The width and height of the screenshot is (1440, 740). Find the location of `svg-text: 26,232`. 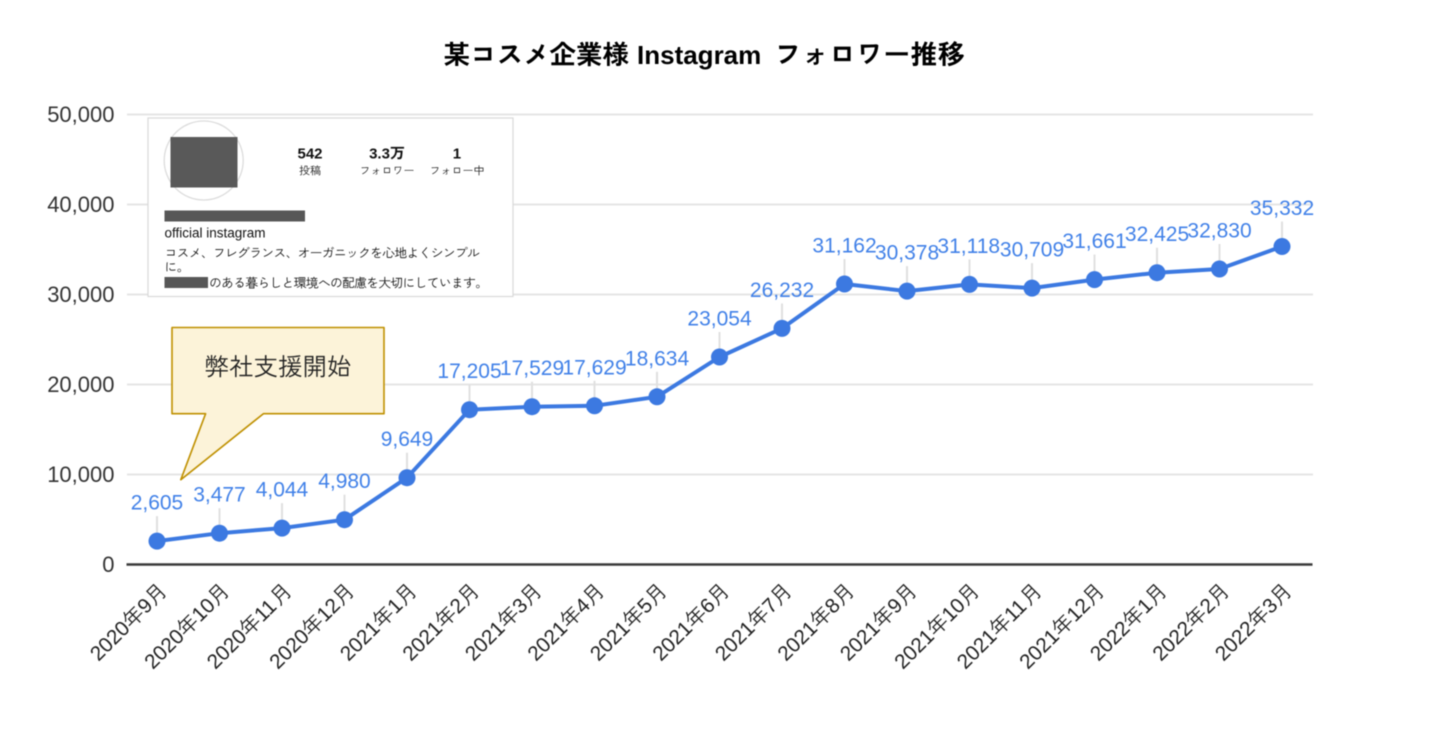

svg-text: 26,232 is located at coordinates (782, 290).